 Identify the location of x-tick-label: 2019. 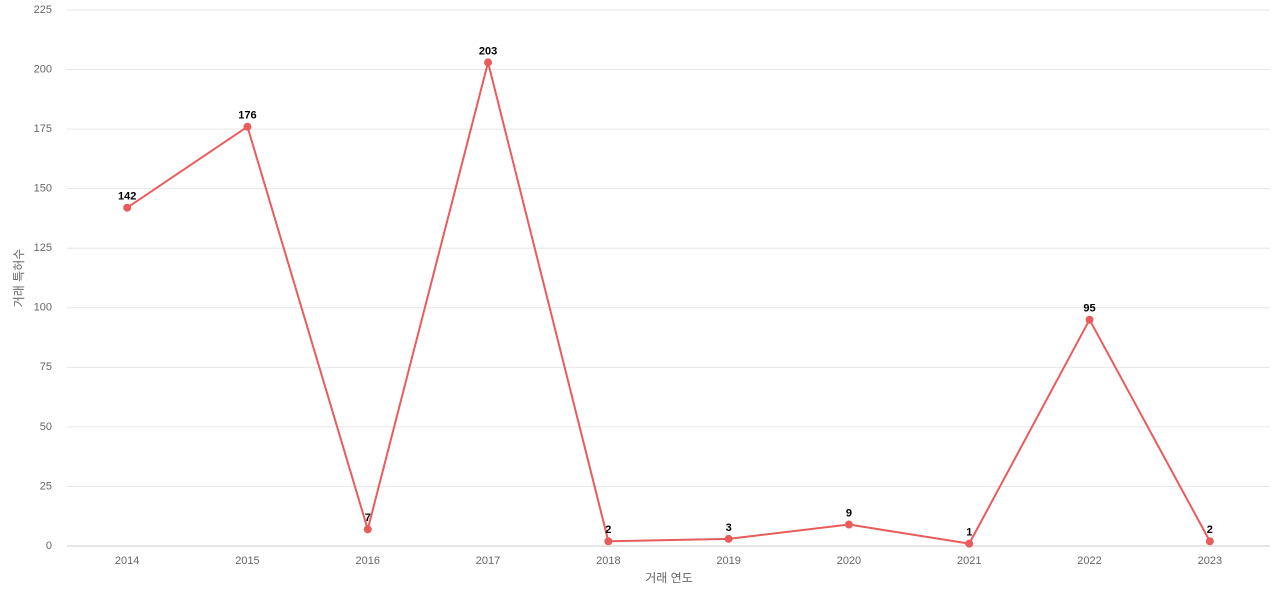
(728, 561).